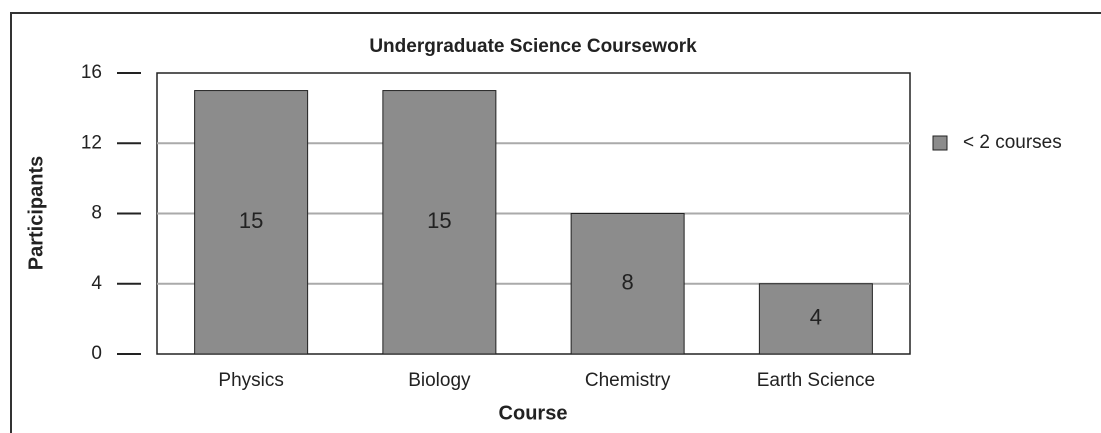  Describe the element at coordinates (96, 283) in the screenshot. I see `y-tick-label: 4` at that location.